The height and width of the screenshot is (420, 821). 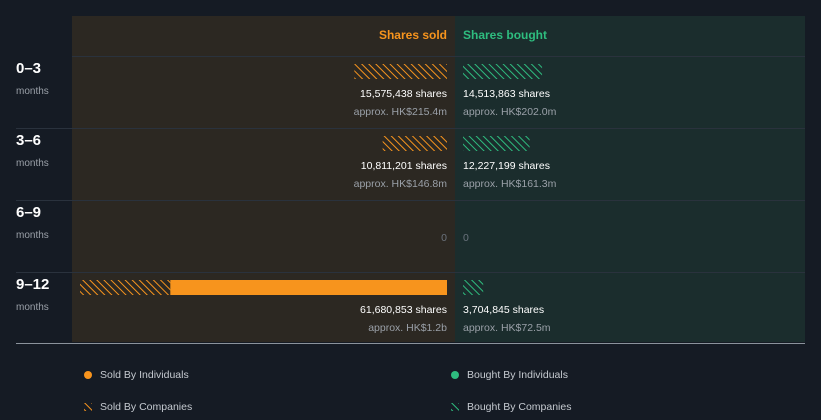 What do you see at coordinates (29, 68) in the screenshot?
I see `period-label: 0–3` at bounding box center [29, 68].